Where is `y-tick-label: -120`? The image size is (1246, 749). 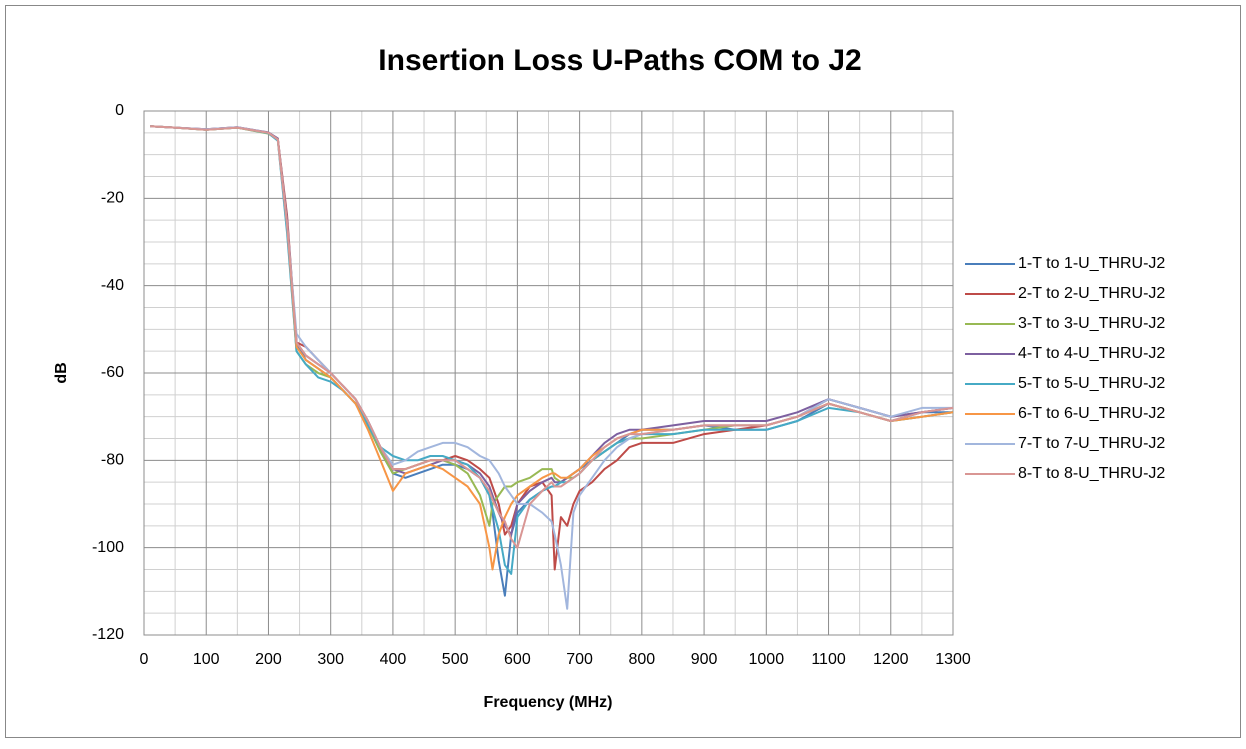 y-tick-label: -120 is located at coordinates (108, 634).